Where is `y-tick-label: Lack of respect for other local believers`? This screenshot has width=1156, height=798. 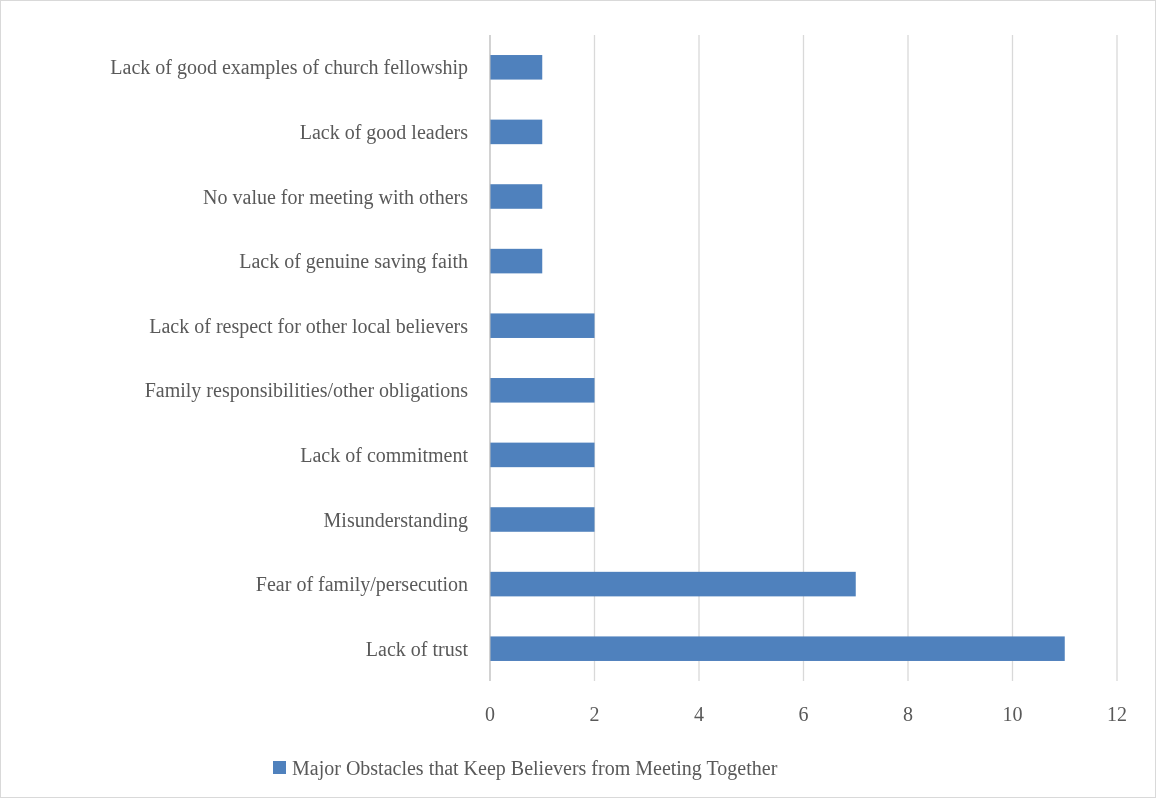
y-tick-label: Lack of respect for other local believers is located at coordinates (309, 326).